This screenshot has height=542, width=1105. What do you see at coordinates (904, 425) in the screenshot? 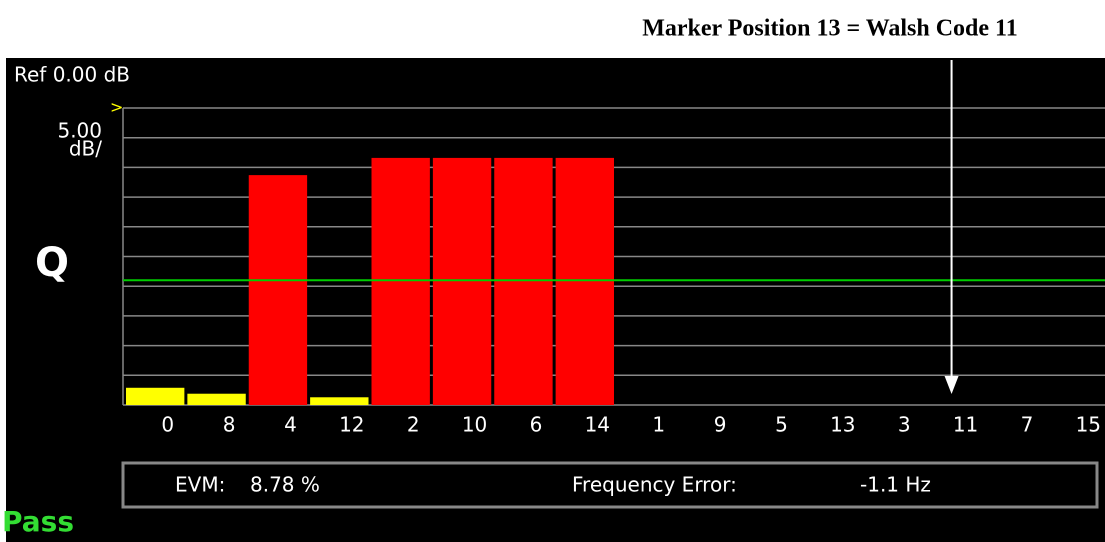
I see `x-tick-label: 3` at bounding box center [904, 425].